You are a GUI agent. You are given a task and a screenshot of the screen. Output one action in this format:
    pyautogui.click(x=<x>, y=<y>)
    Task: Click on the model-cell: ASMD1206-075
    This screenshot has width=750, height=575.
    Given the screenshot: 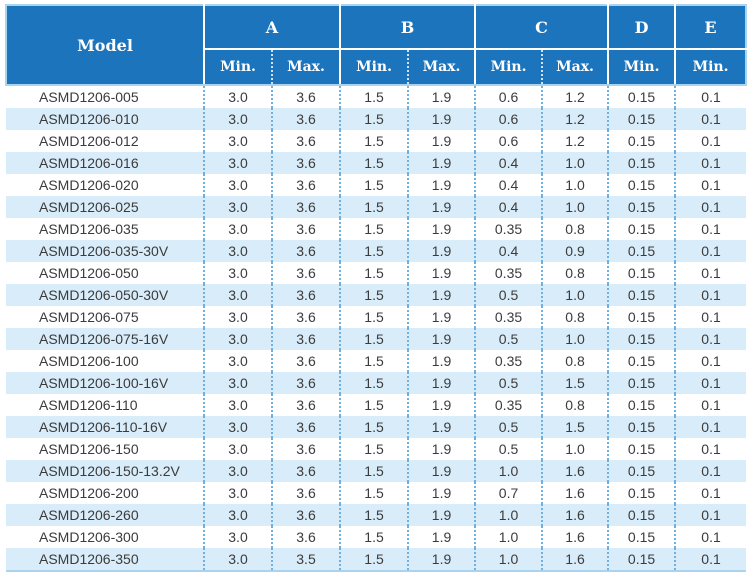 What is the action you would take?
    pyautogui.click(x=89, y=317)
    